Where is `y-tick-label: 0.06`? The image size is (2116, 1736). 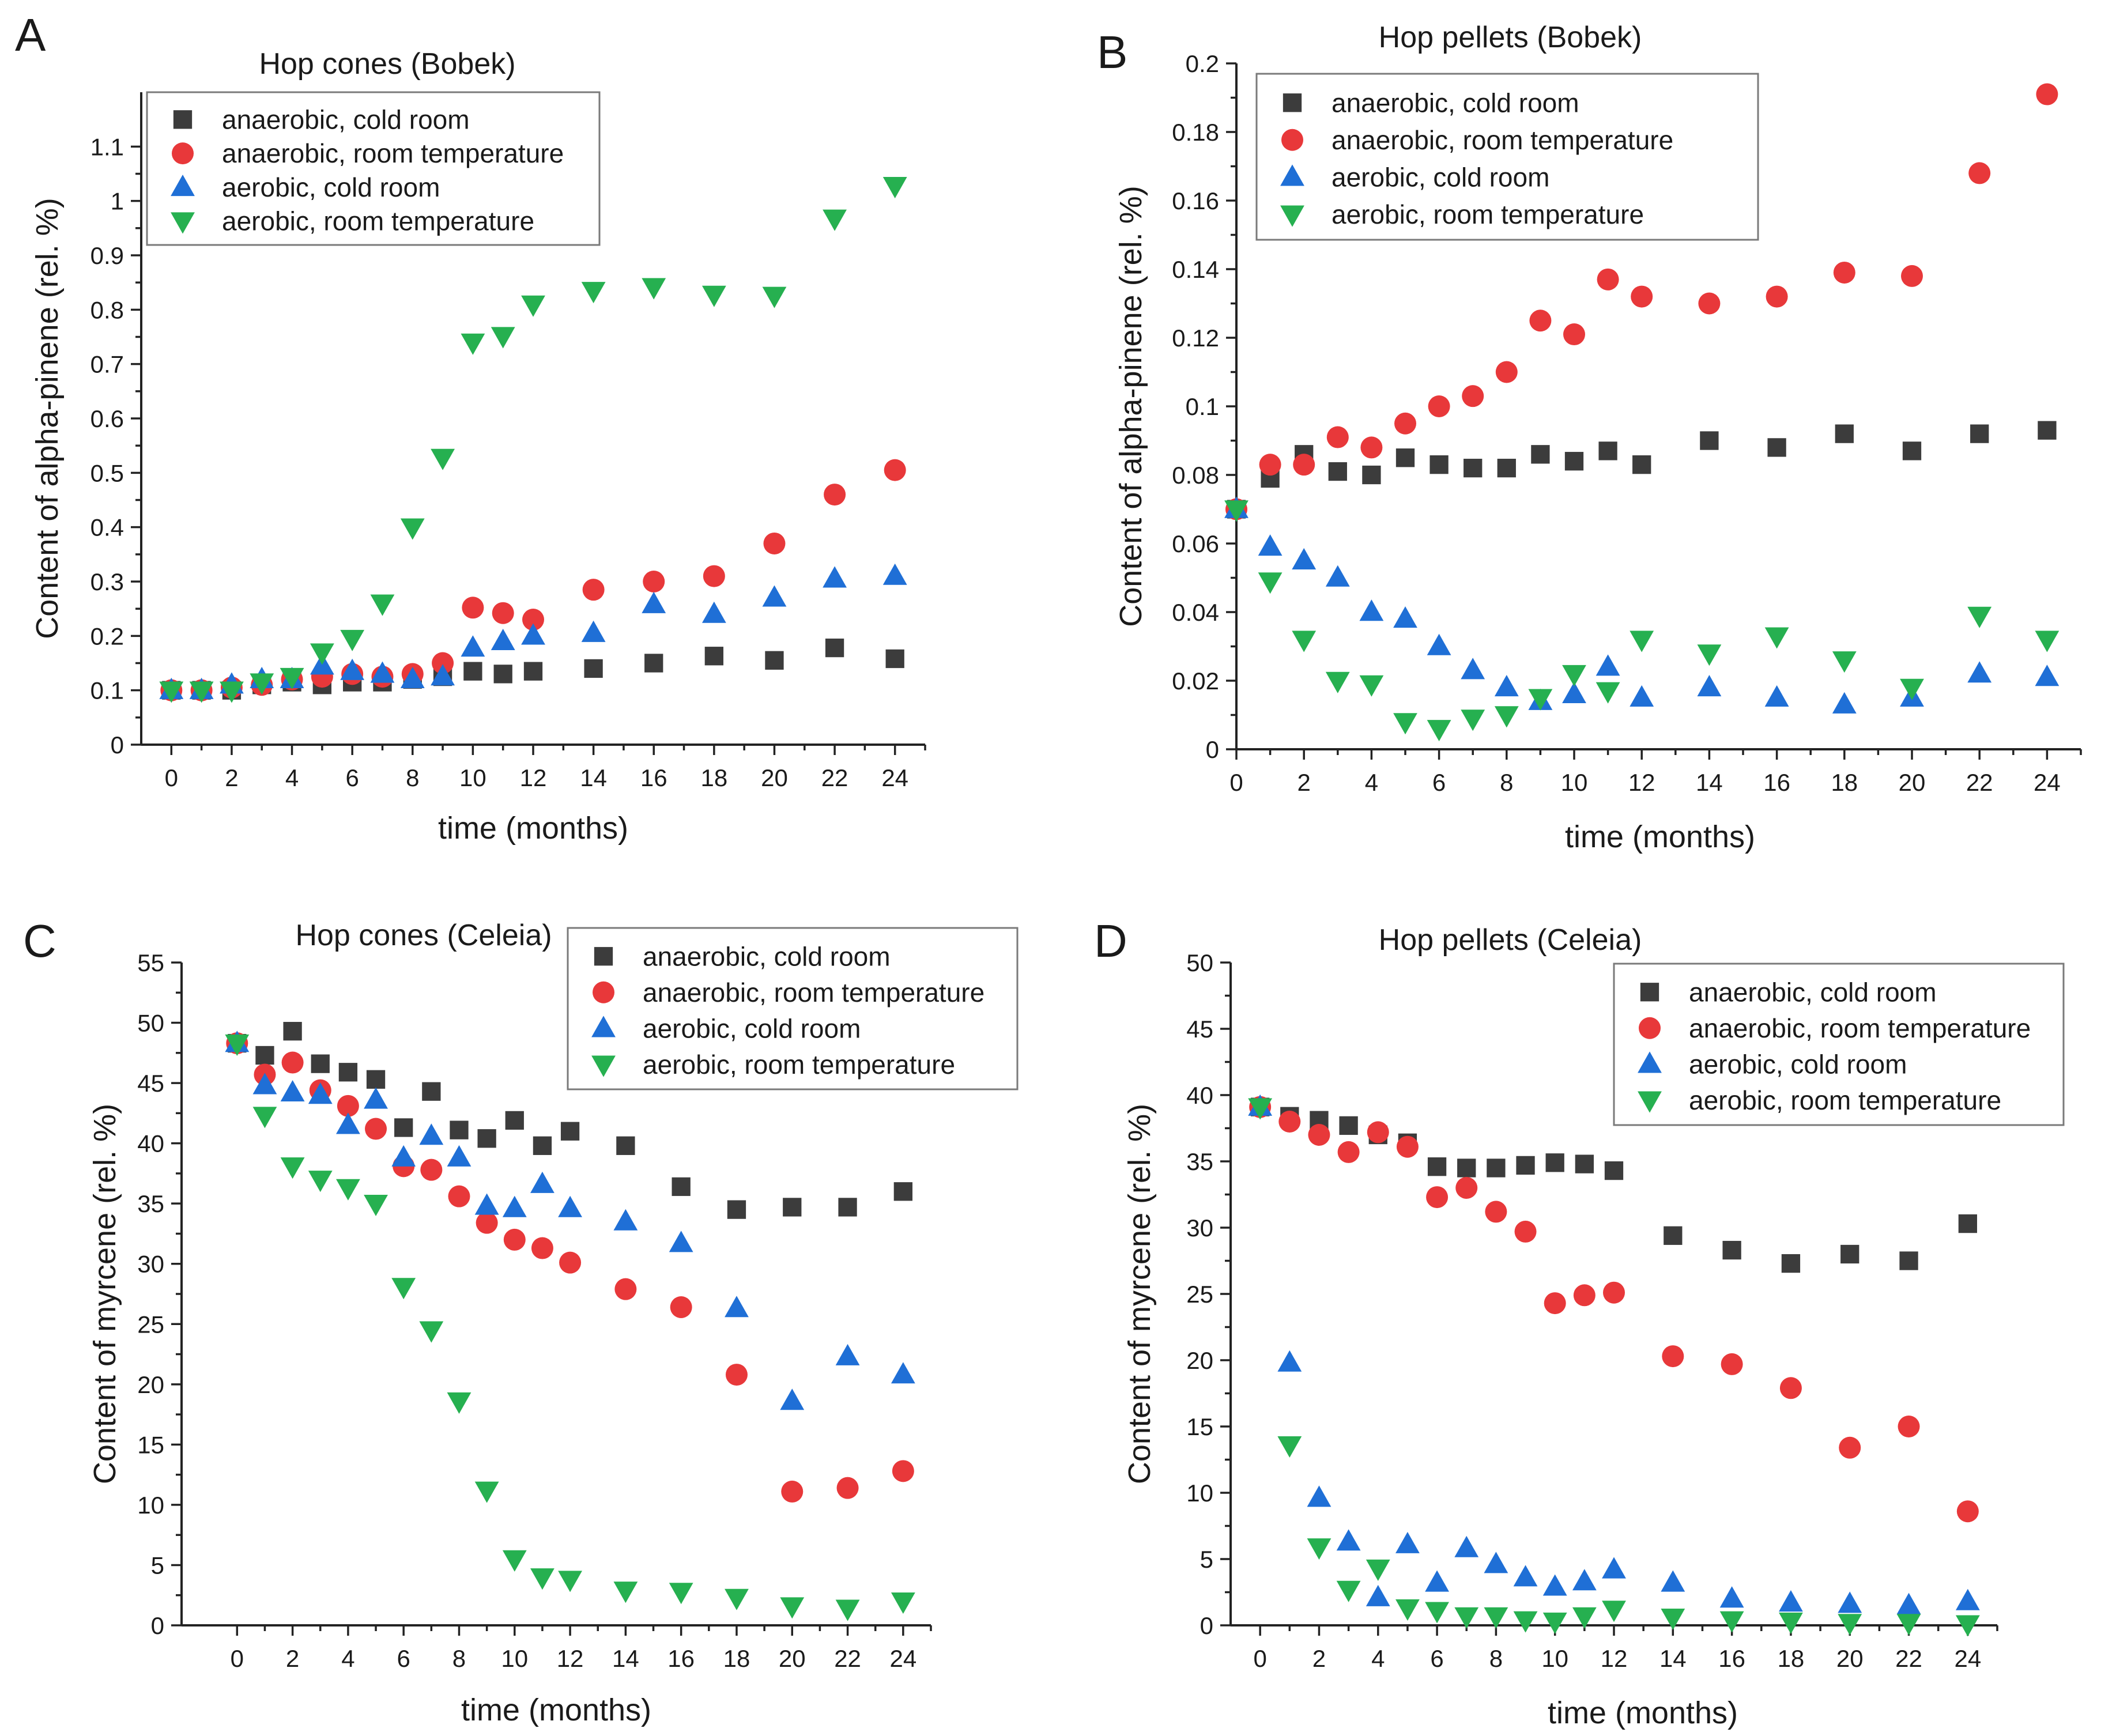
y-tick-label: 0.06 is located at coordinates (1195, 543).